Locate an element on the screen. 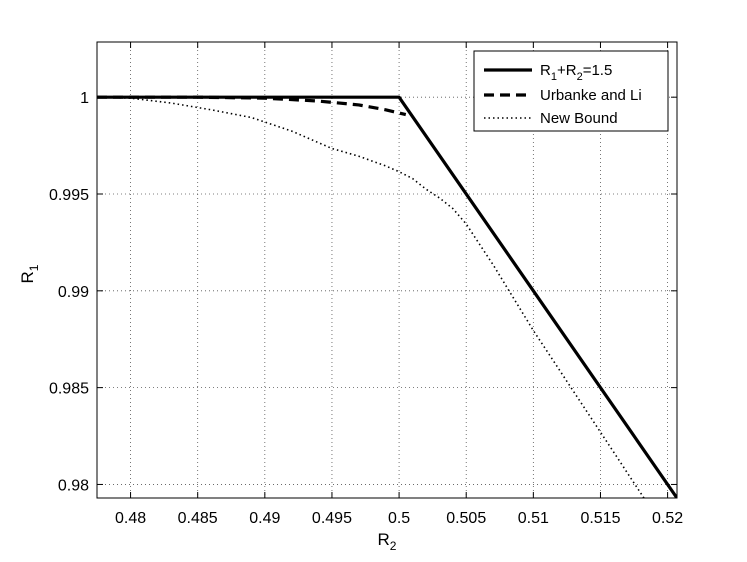 The height and width of the screenshot is (562, 747). y-tick-label: 0.995 is located at coordinates (69, 195).